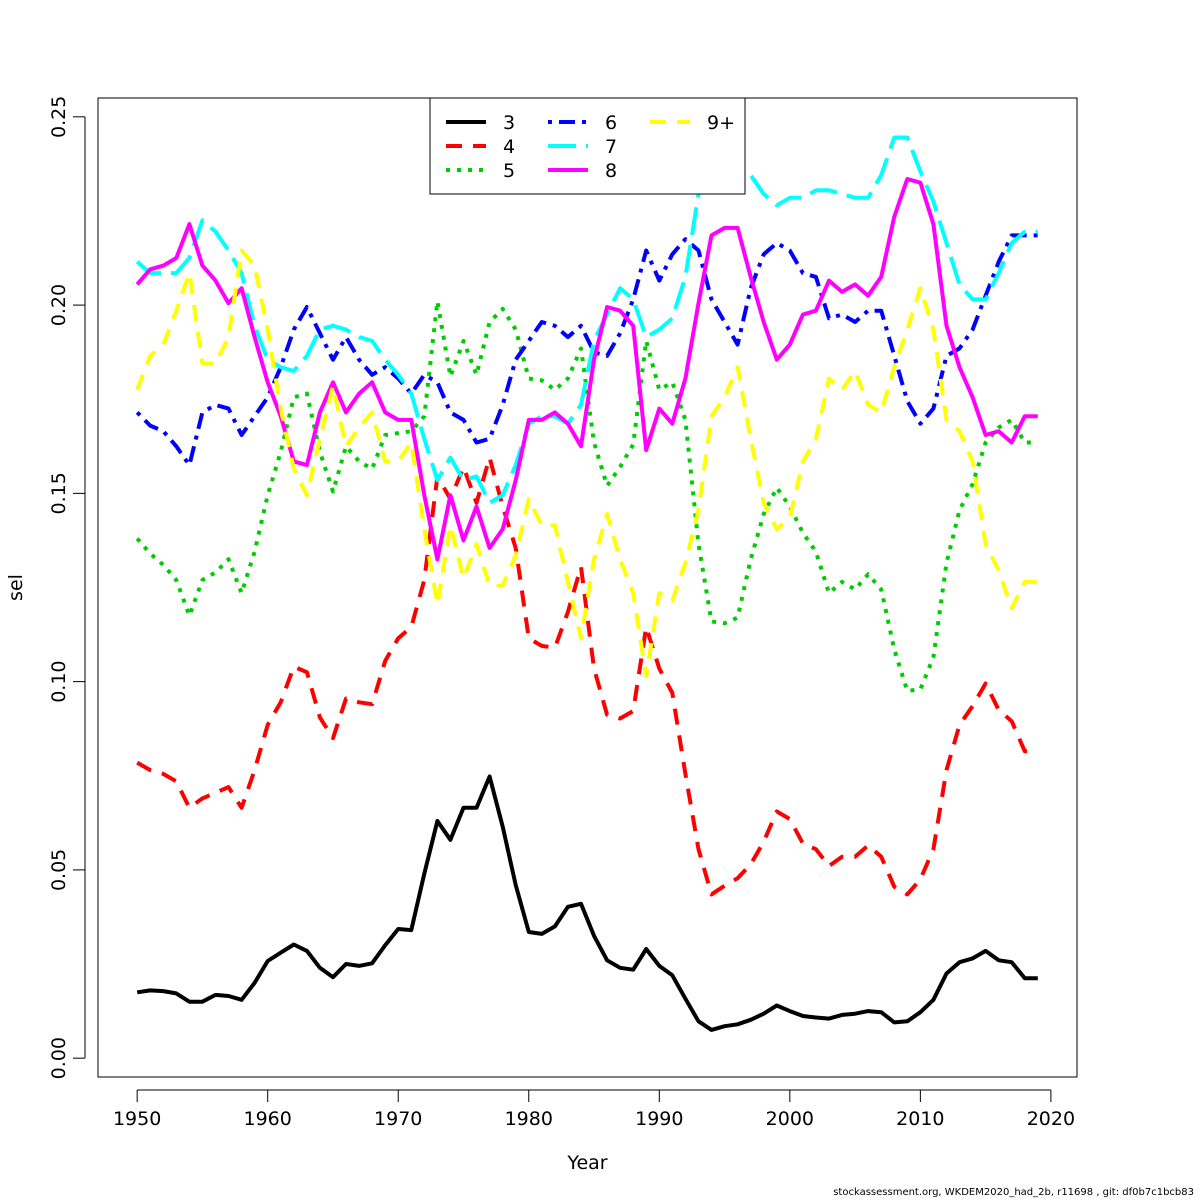  Describe the element at coordinates (398, 1119) in the screenshot. I see `x-tick-label: 1970` at that location.